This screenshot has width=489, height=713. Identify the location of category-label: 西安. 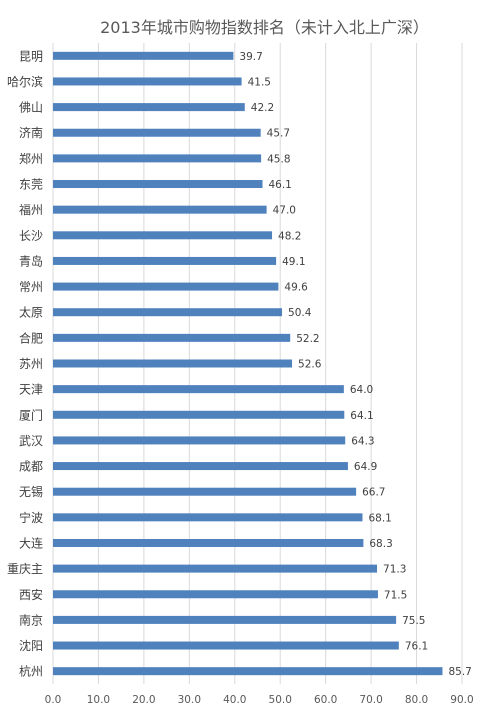
(31, 594).